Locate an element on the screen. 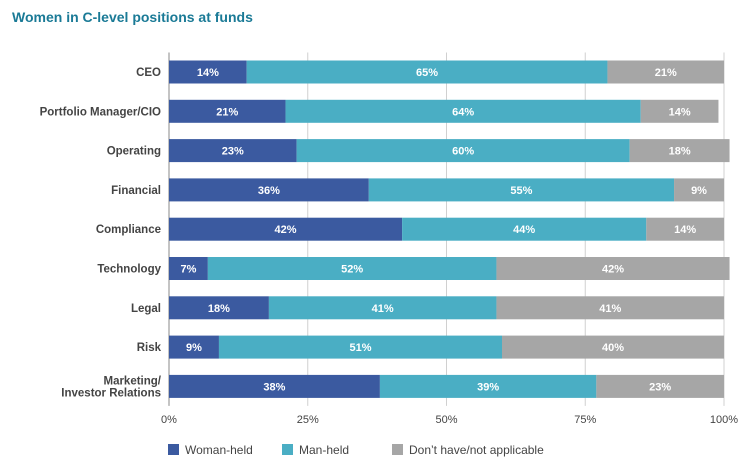  x-tick-label: 75% is located at coordinates (585, 420).